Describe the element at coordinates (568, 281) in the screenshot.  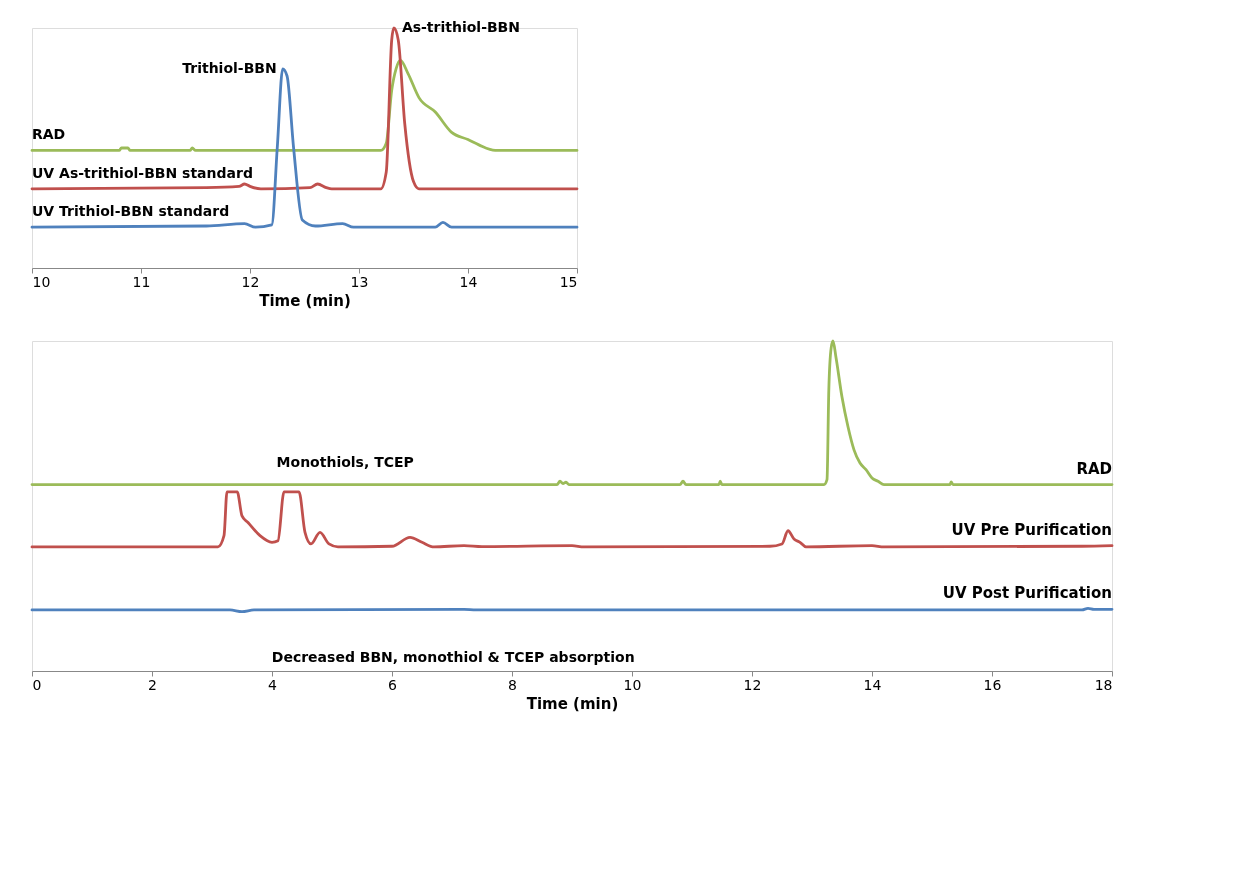
I see `x-tick-label: 15` at that location.